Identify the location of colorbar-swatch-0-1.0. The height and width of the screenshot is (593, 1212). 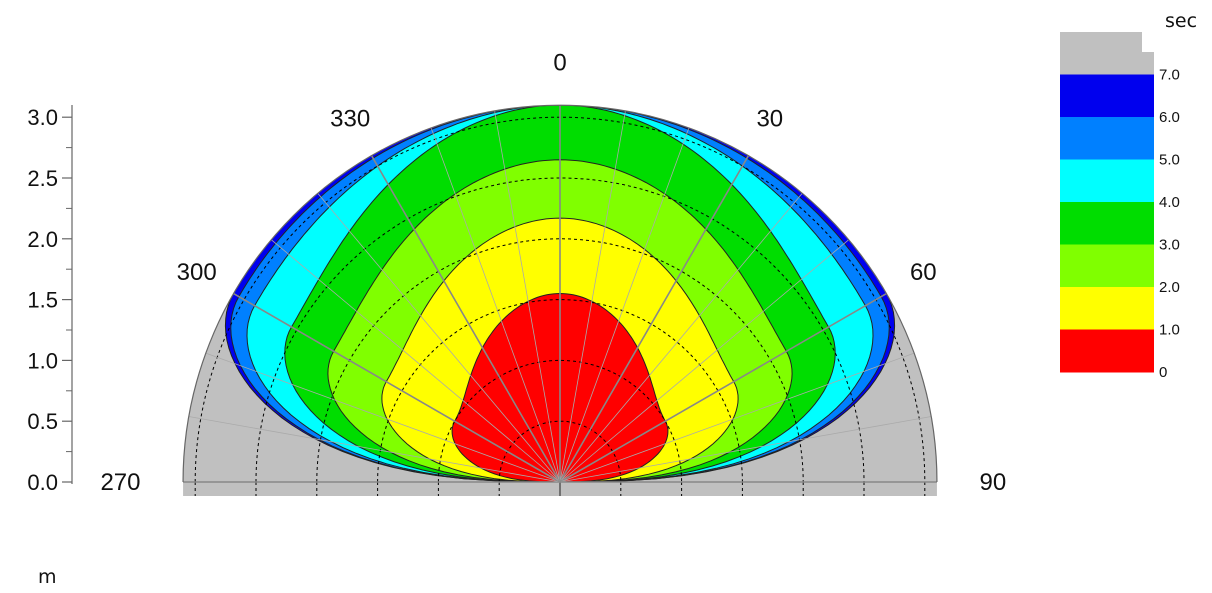
(1107, 351).